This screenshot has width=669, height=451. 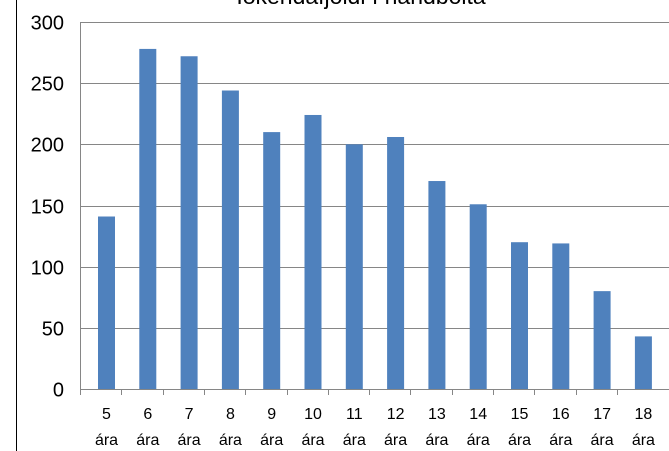 What do you see at coordinates (47, 85) in the screenshot?
I see `y-tick-label: 250` at bounding box center [47, 85].